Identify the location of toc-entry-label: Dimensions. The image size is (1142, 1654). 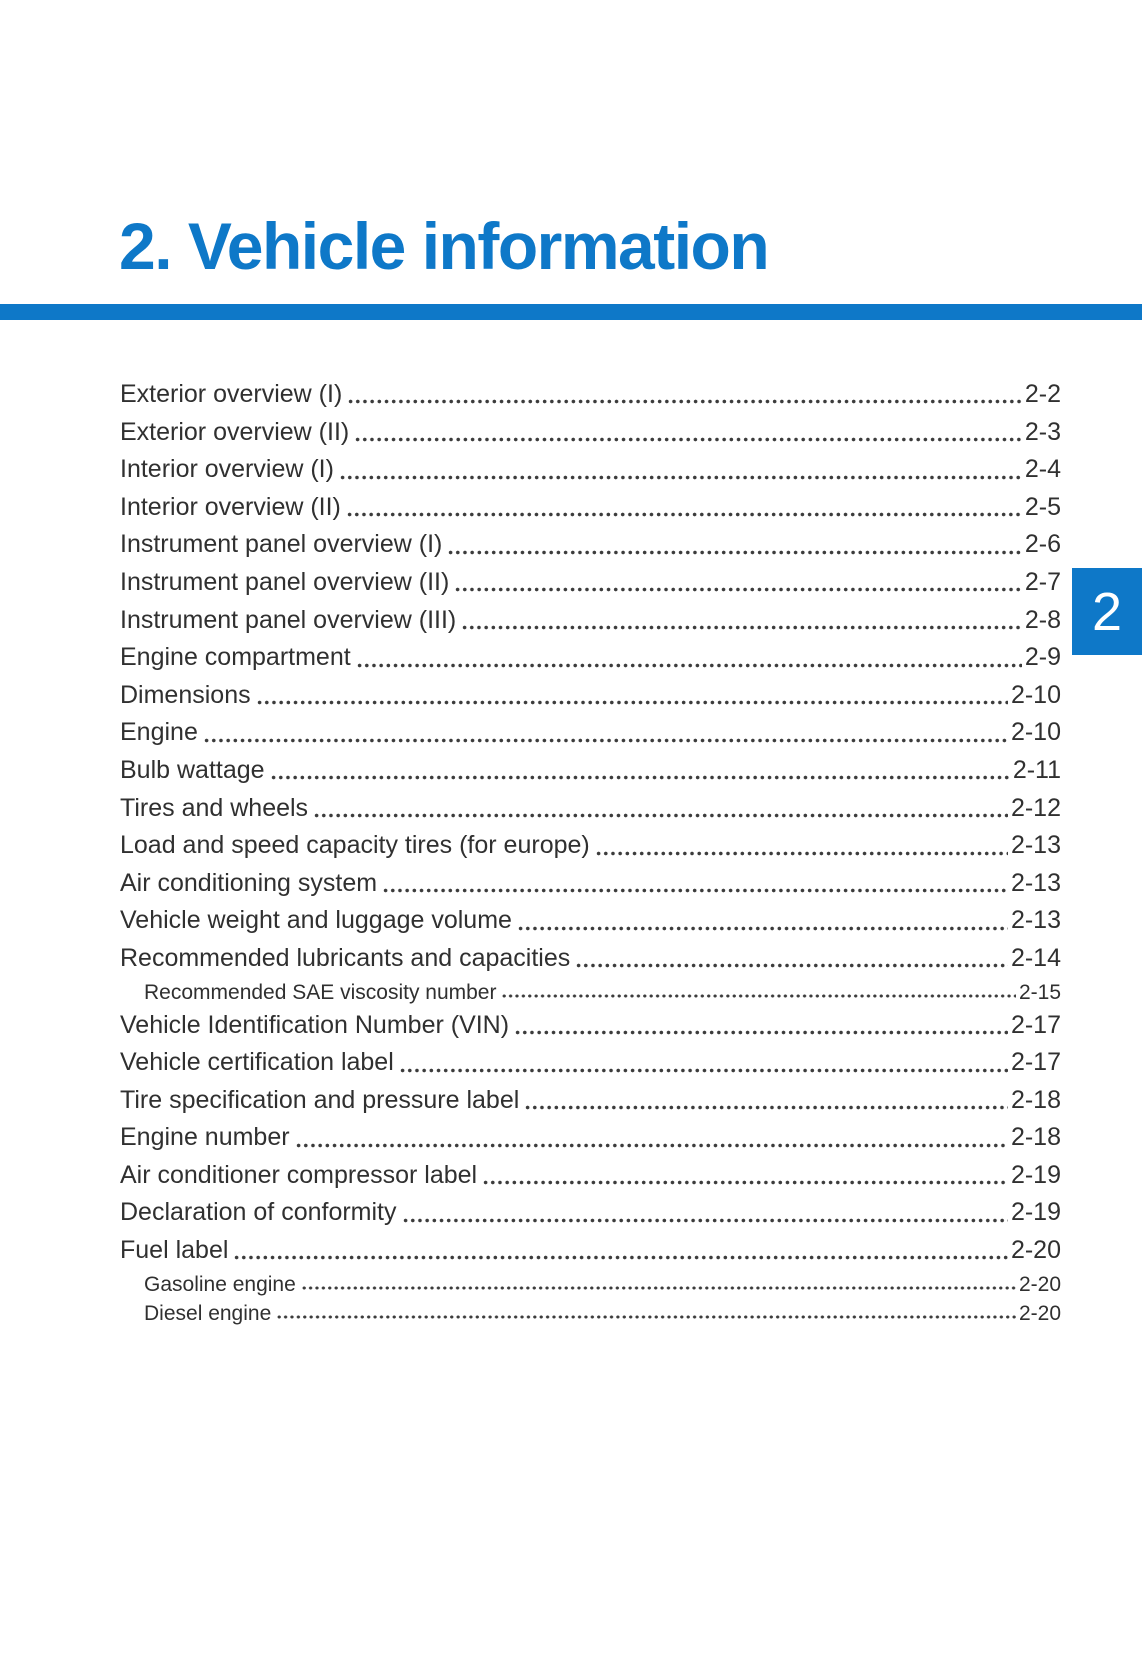
(185, 694).